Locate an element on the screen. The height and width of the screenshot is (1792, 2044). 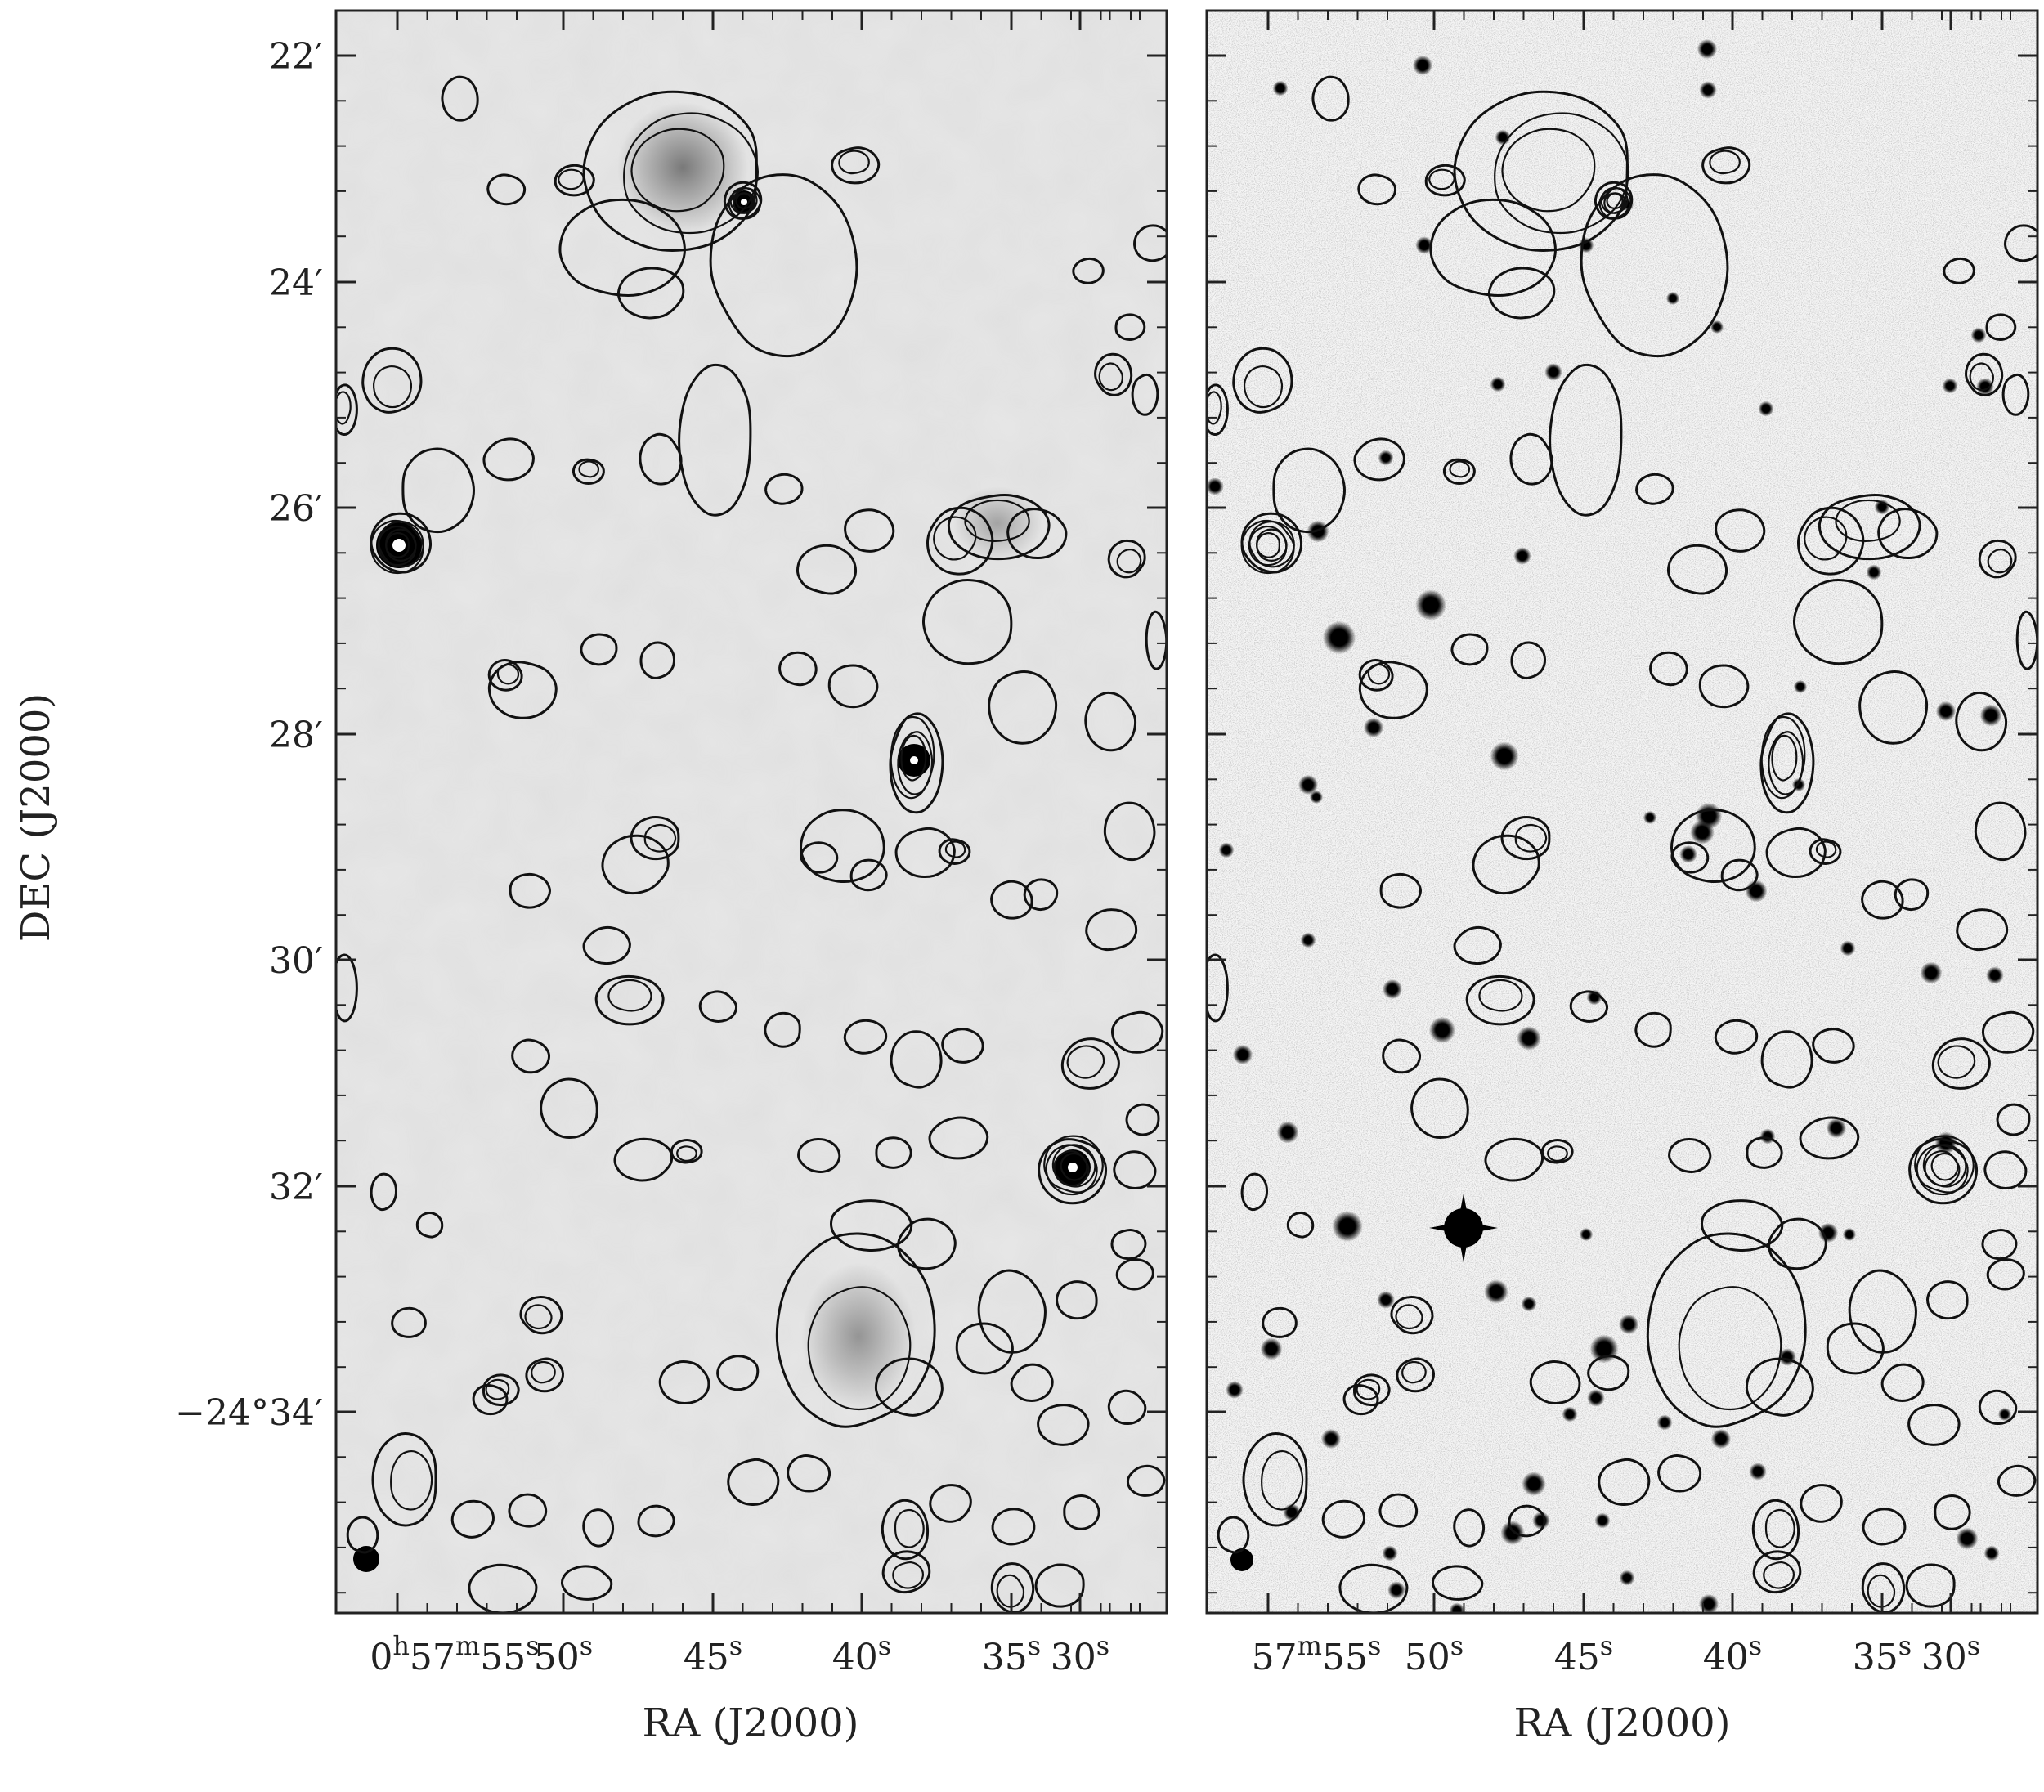
dec-tick-label: 24′ is located at coordinates (296, 283).